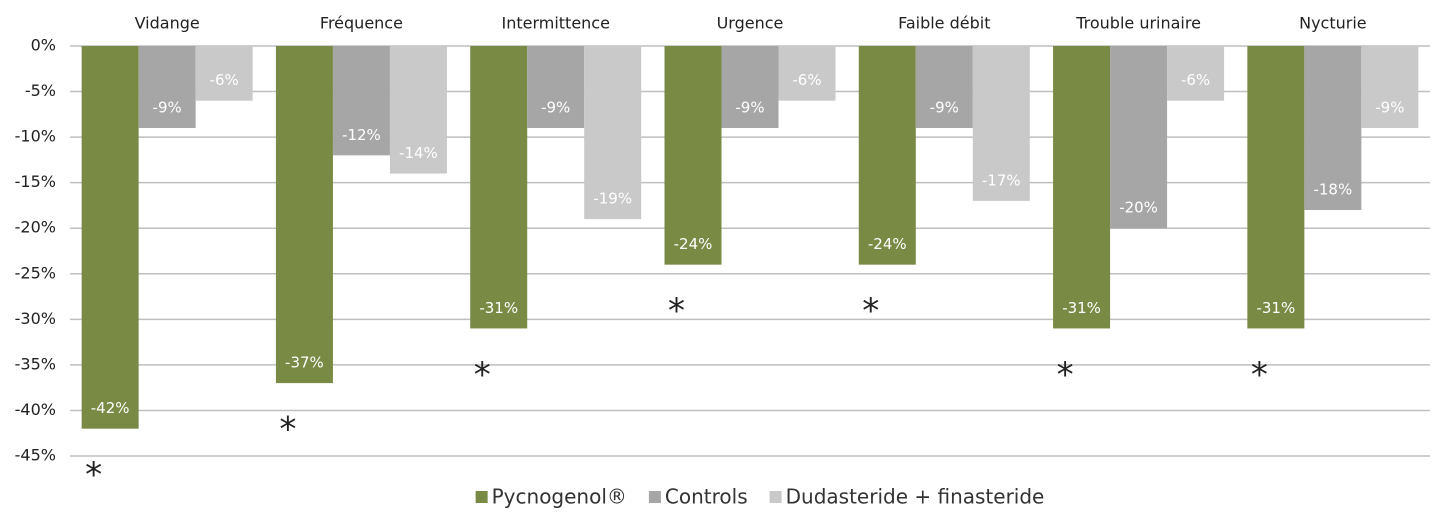  I want to click on x-tick-label: Vidange, so click(167, 23).